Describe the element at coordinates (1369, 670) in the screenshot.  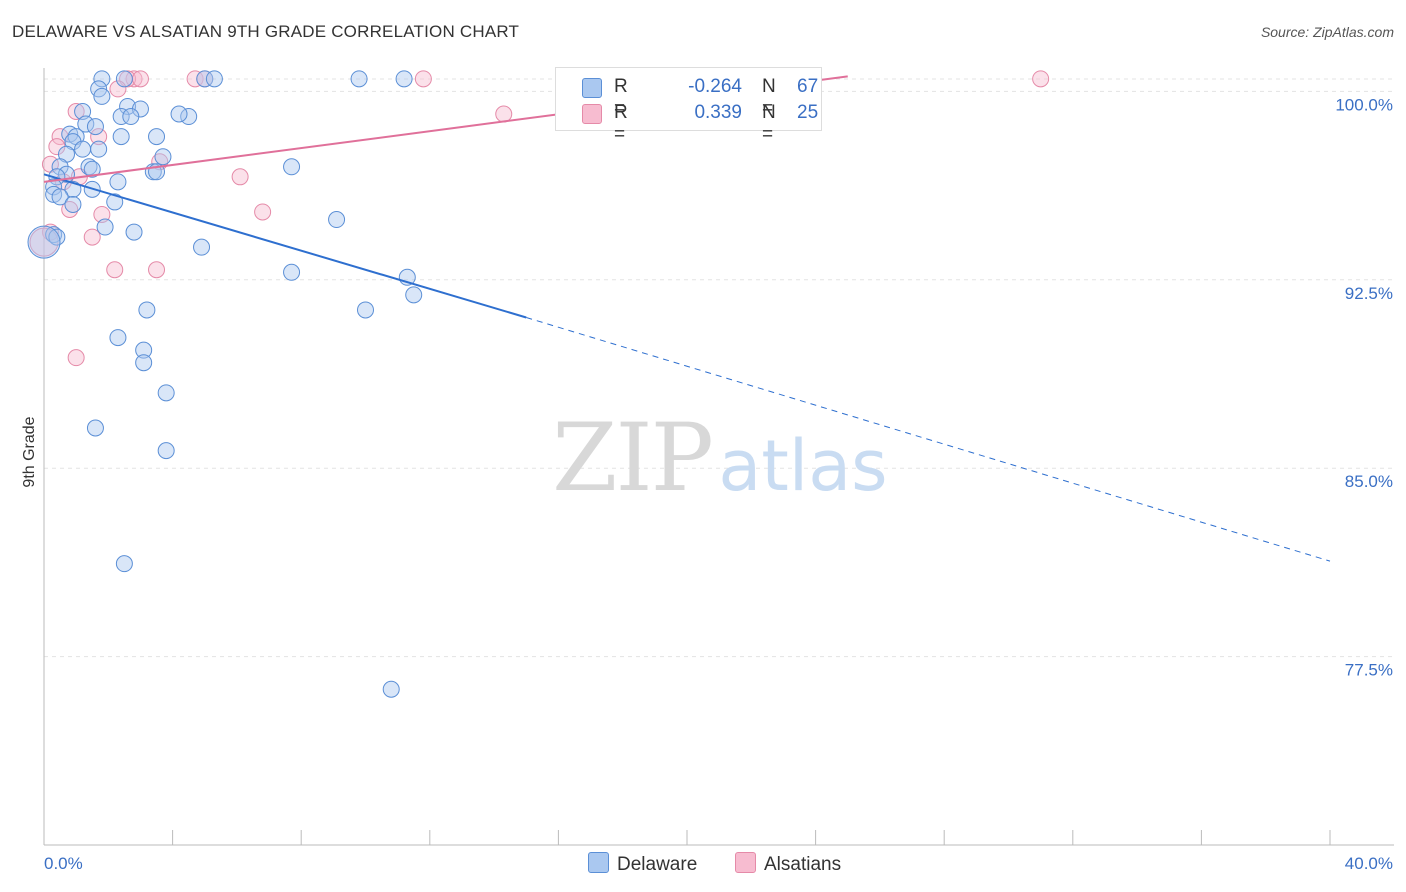
I see `y-tick-label: 77.5%` at that location.